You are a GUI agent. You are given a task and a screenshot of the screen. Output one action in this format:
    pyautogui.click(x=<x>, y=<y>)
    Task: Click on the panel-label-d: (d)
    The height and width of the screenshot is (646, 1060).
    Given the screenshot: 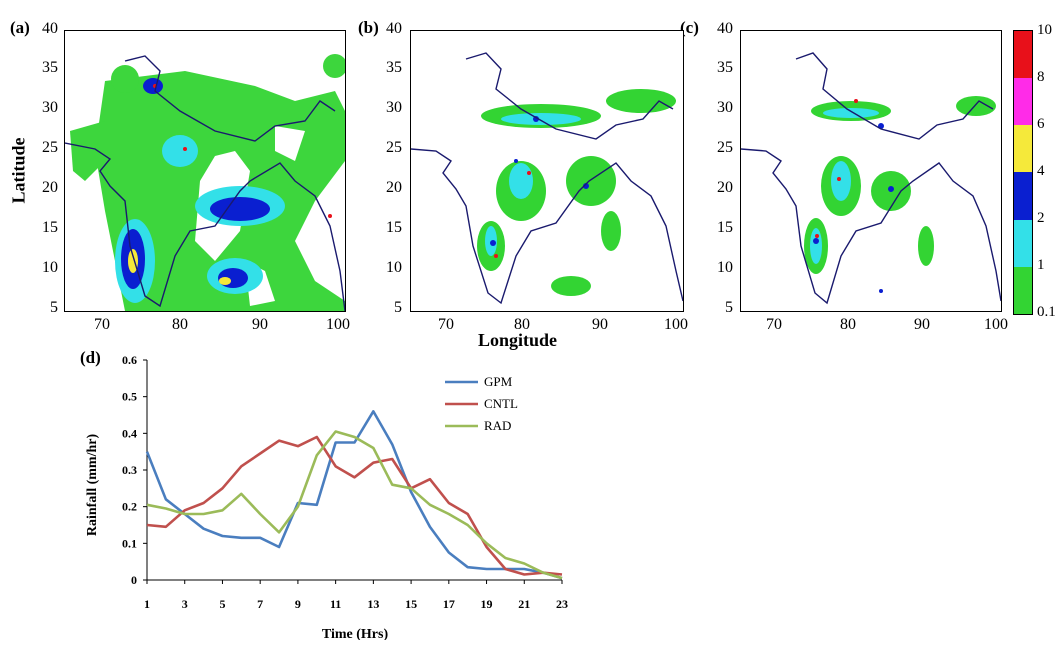 What is the action you would take?
    pyautogui.click(x=90, y=357)
    